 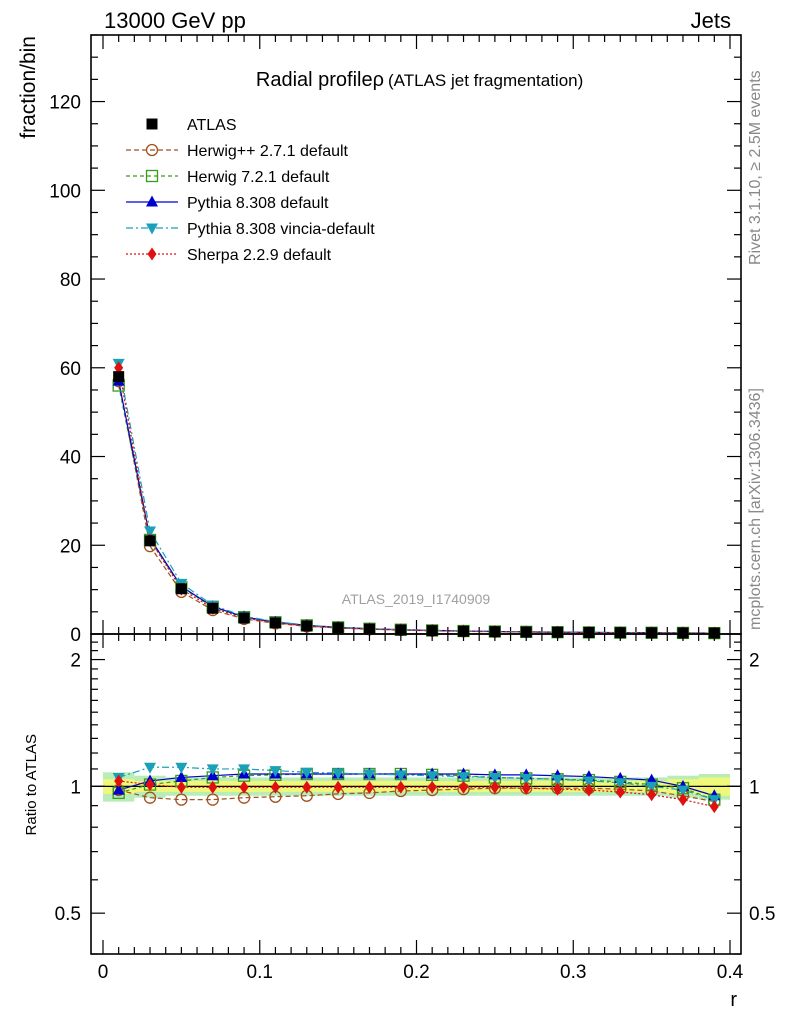 What do you see at coordinates (175, 20) in the screenshot?
I see `header-left: 13000 GeV pp` at bounding box center [175, 20].